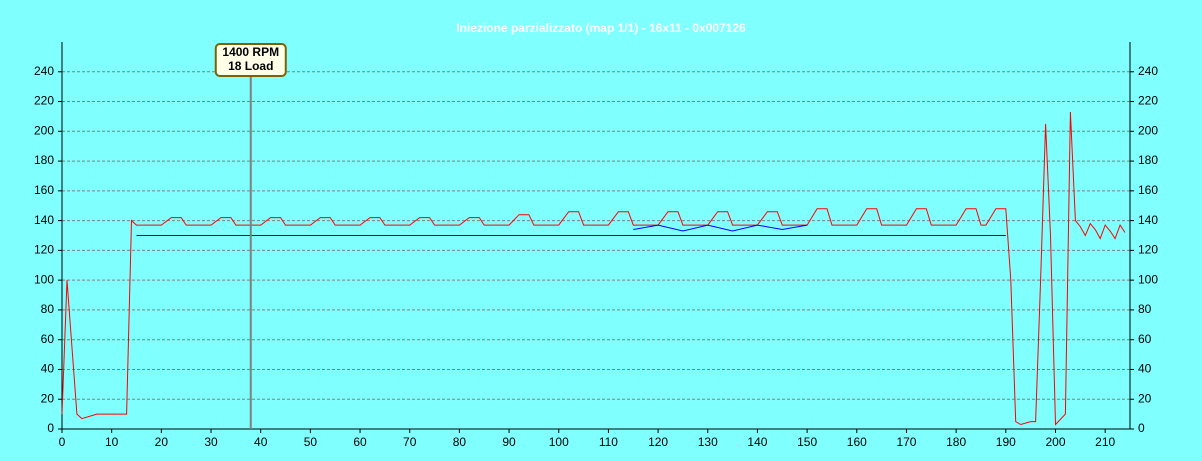 Image resolution: width=1202 pixels, height=461 pixels. What do you see at coordinates (48, 398) in the screenshot?
I see `y-tick-label: 20` at bounding box center [48, 398].